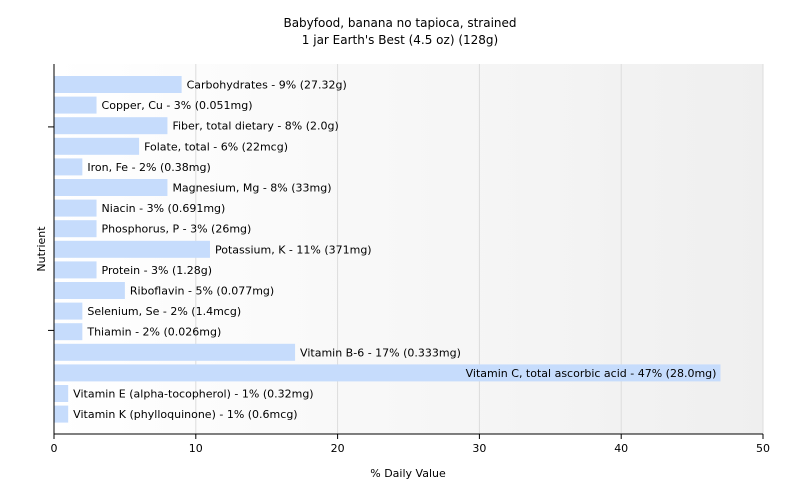 The image size is (800, 504). What do you see at coordinates (380, 352) in the screenshot?
I see `bar-label: Vitamin B-6 - 17% (0.333mg)` at bounding box center [380, 352].